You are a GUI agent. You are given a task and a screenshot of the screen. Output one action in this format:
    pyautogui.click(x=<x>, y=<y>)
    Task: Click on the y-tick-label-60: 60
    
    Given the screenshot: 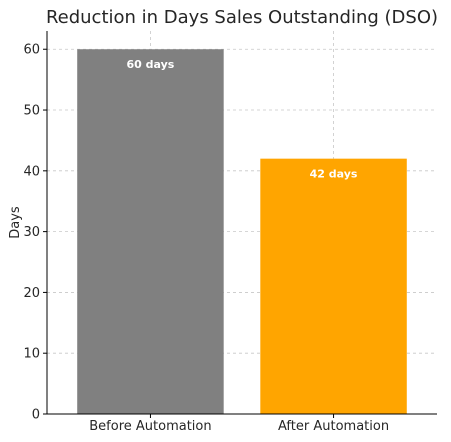 What is the action you would take?
    pyautogui.click(x=31, y=50)
    